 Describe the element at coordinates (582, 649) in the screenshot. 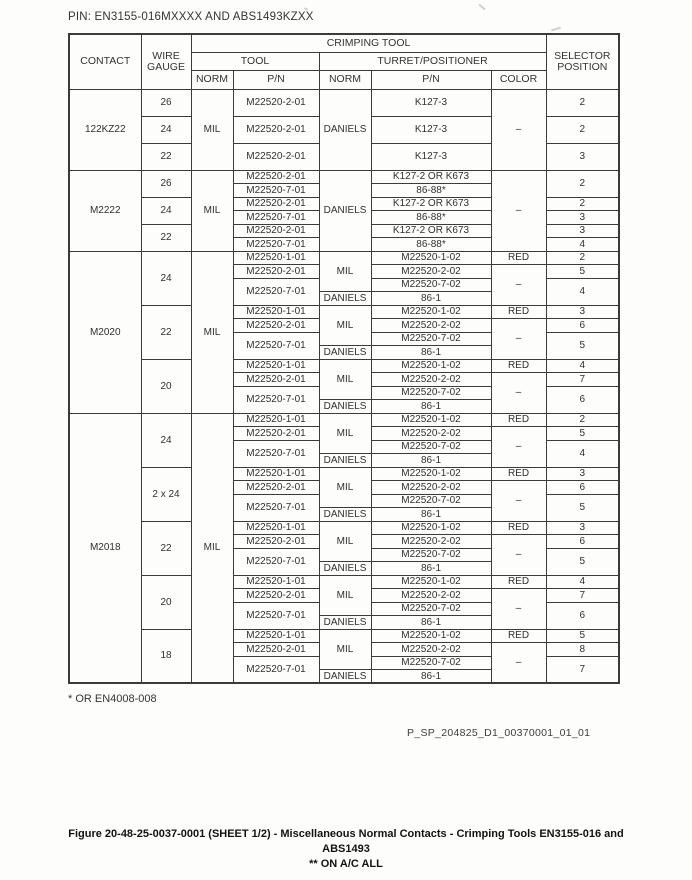

I see `table-cell: 8` at that location.